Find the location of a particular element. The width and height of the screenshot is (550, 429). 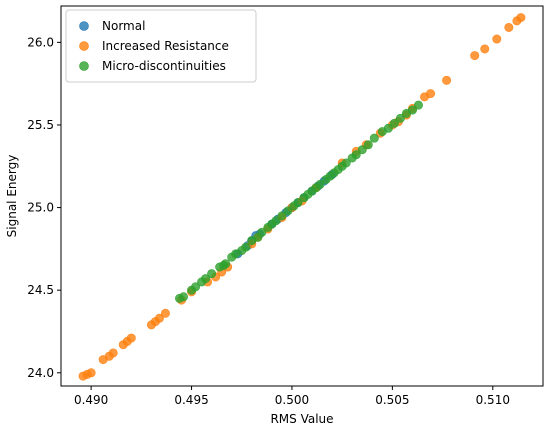

y-tick-label: 25.5 is located at coordinates (40, 125).